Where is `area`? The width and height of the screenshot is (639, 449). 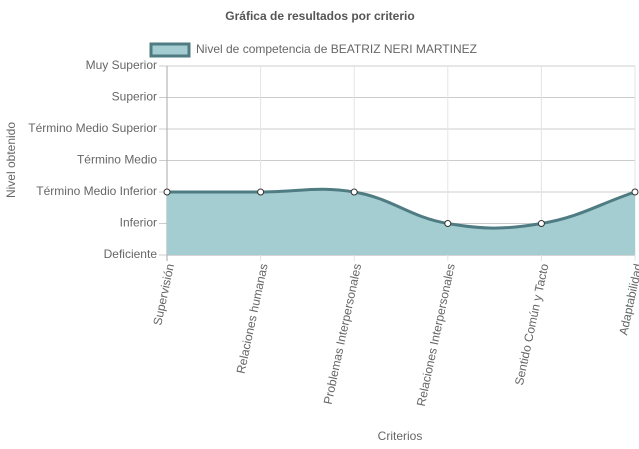 area is located at coordinates (401, 222).